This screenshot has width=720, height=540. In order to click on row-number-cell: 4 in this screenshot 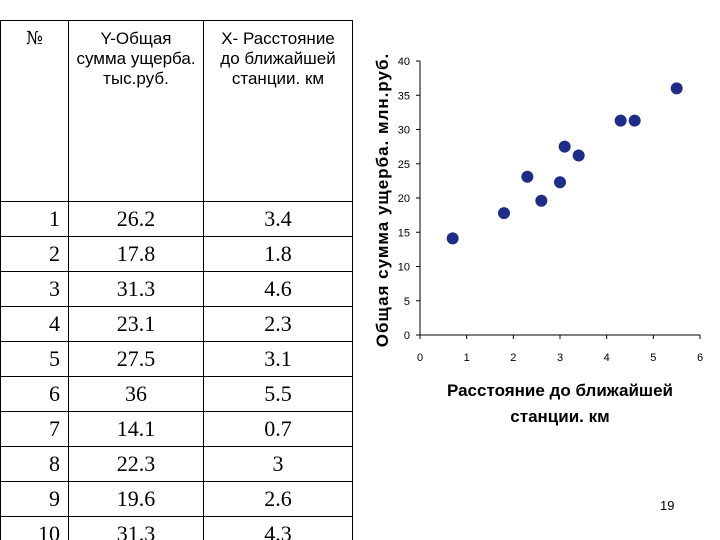, I will do `click(34, 324)`.